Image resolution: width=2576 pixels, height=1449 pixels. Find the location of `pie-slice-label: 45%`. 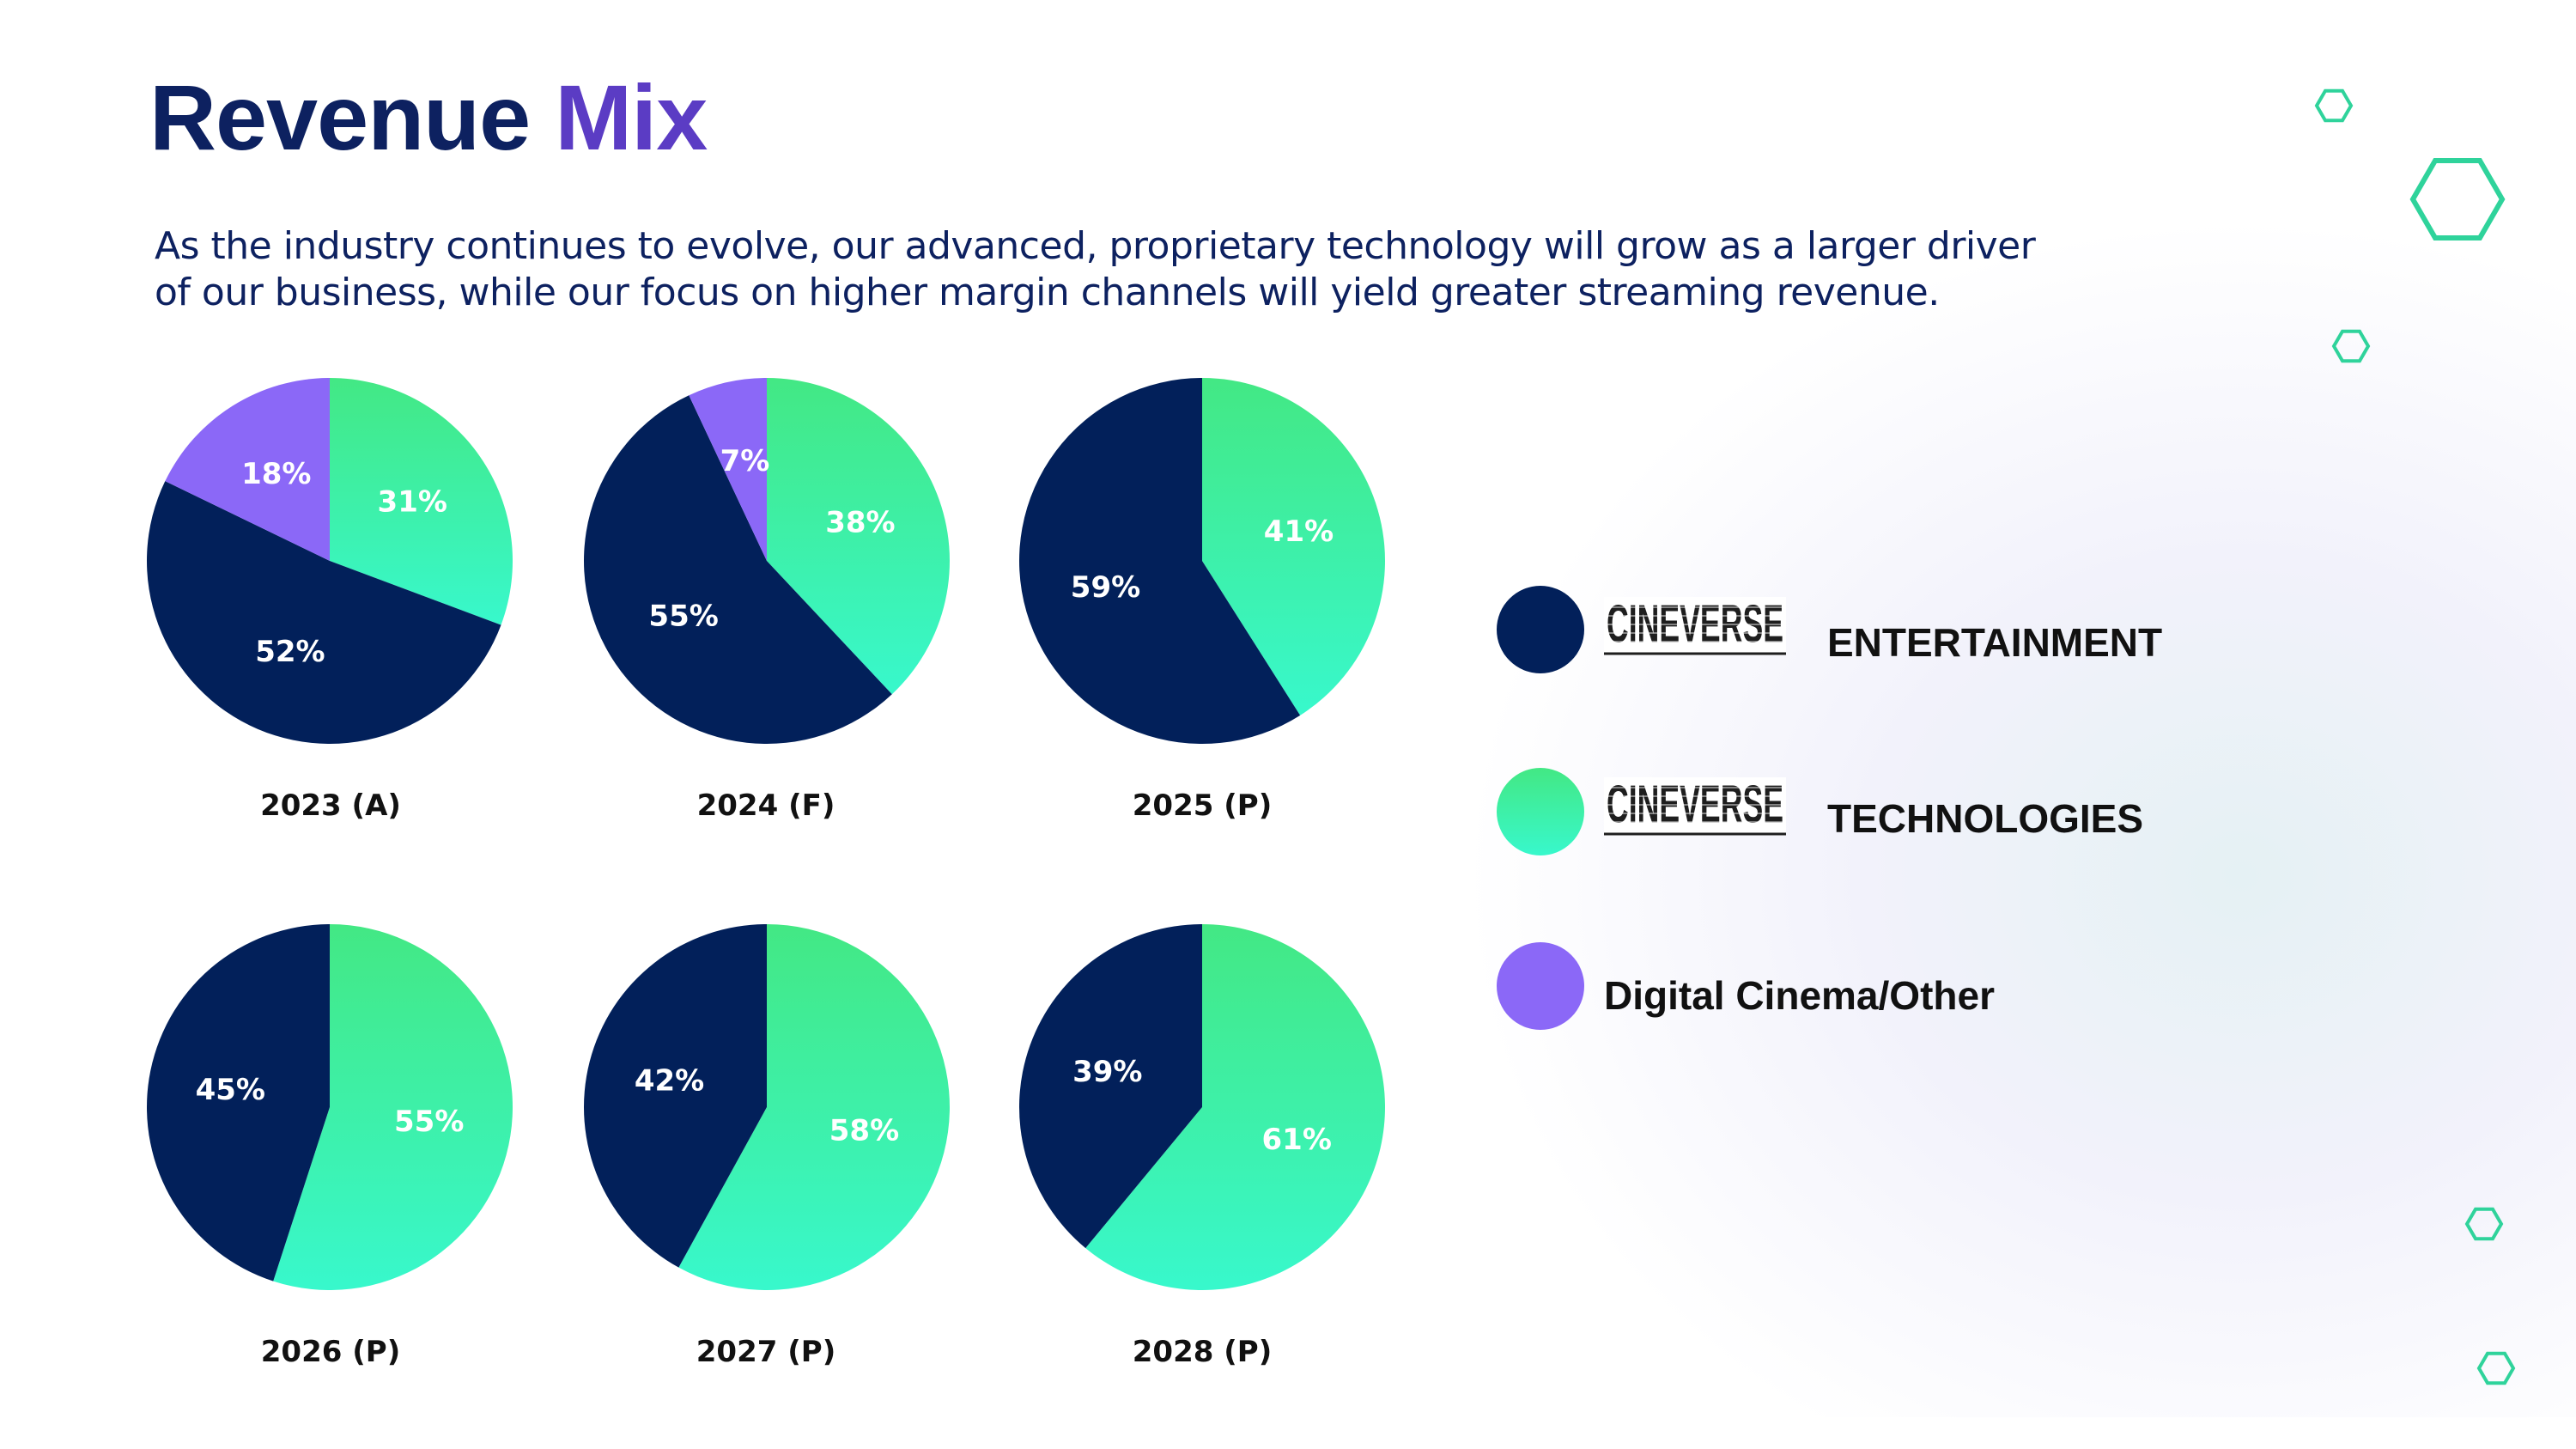

pie-slice-label: 45% is located at coordinates (230, 1090).